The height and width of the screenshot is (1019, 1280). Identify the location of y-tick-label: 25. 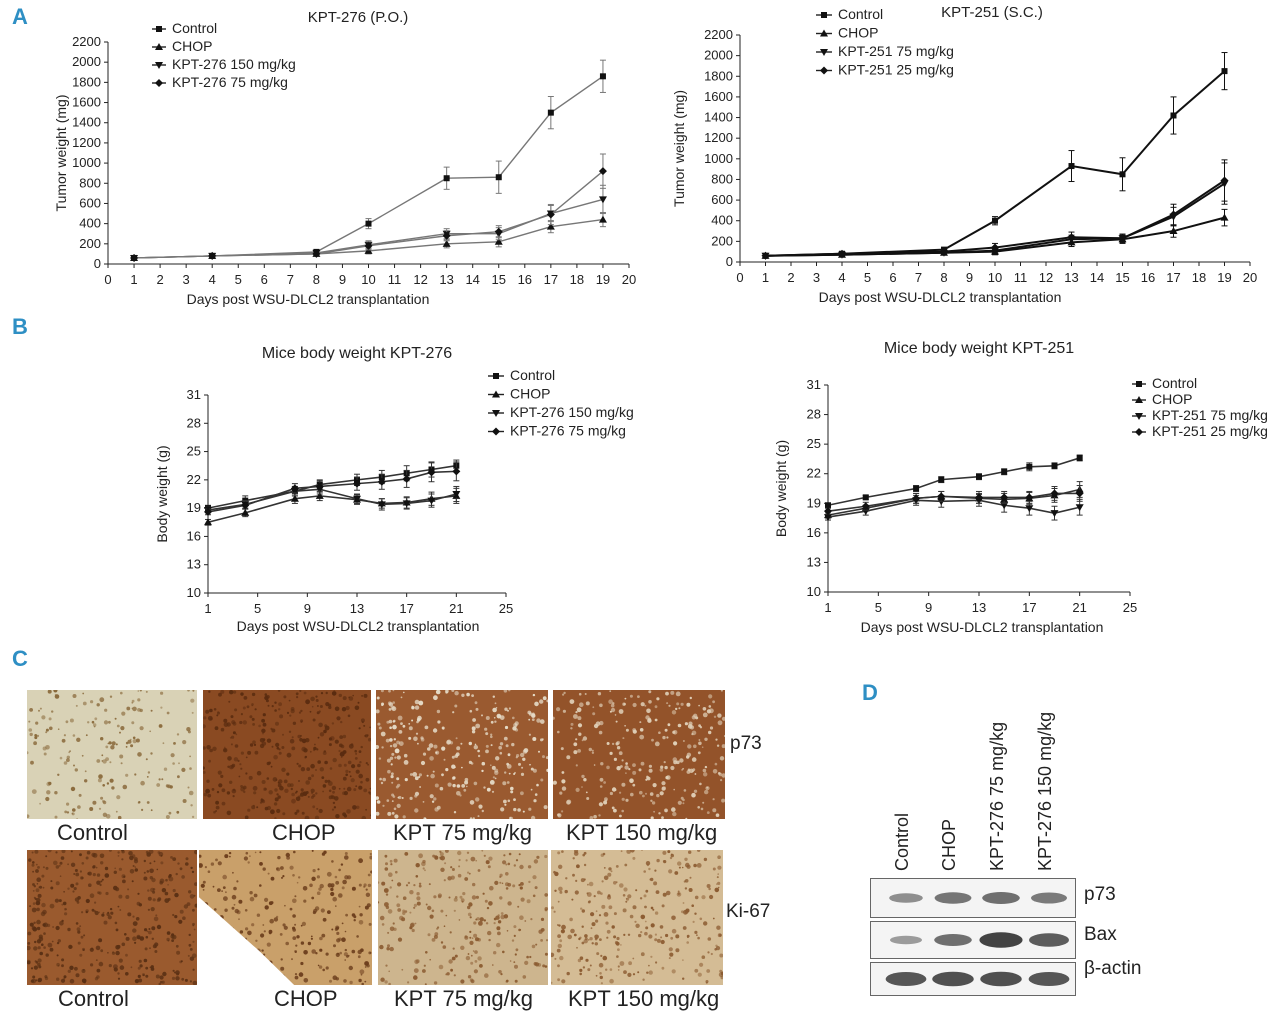
(194, 451).